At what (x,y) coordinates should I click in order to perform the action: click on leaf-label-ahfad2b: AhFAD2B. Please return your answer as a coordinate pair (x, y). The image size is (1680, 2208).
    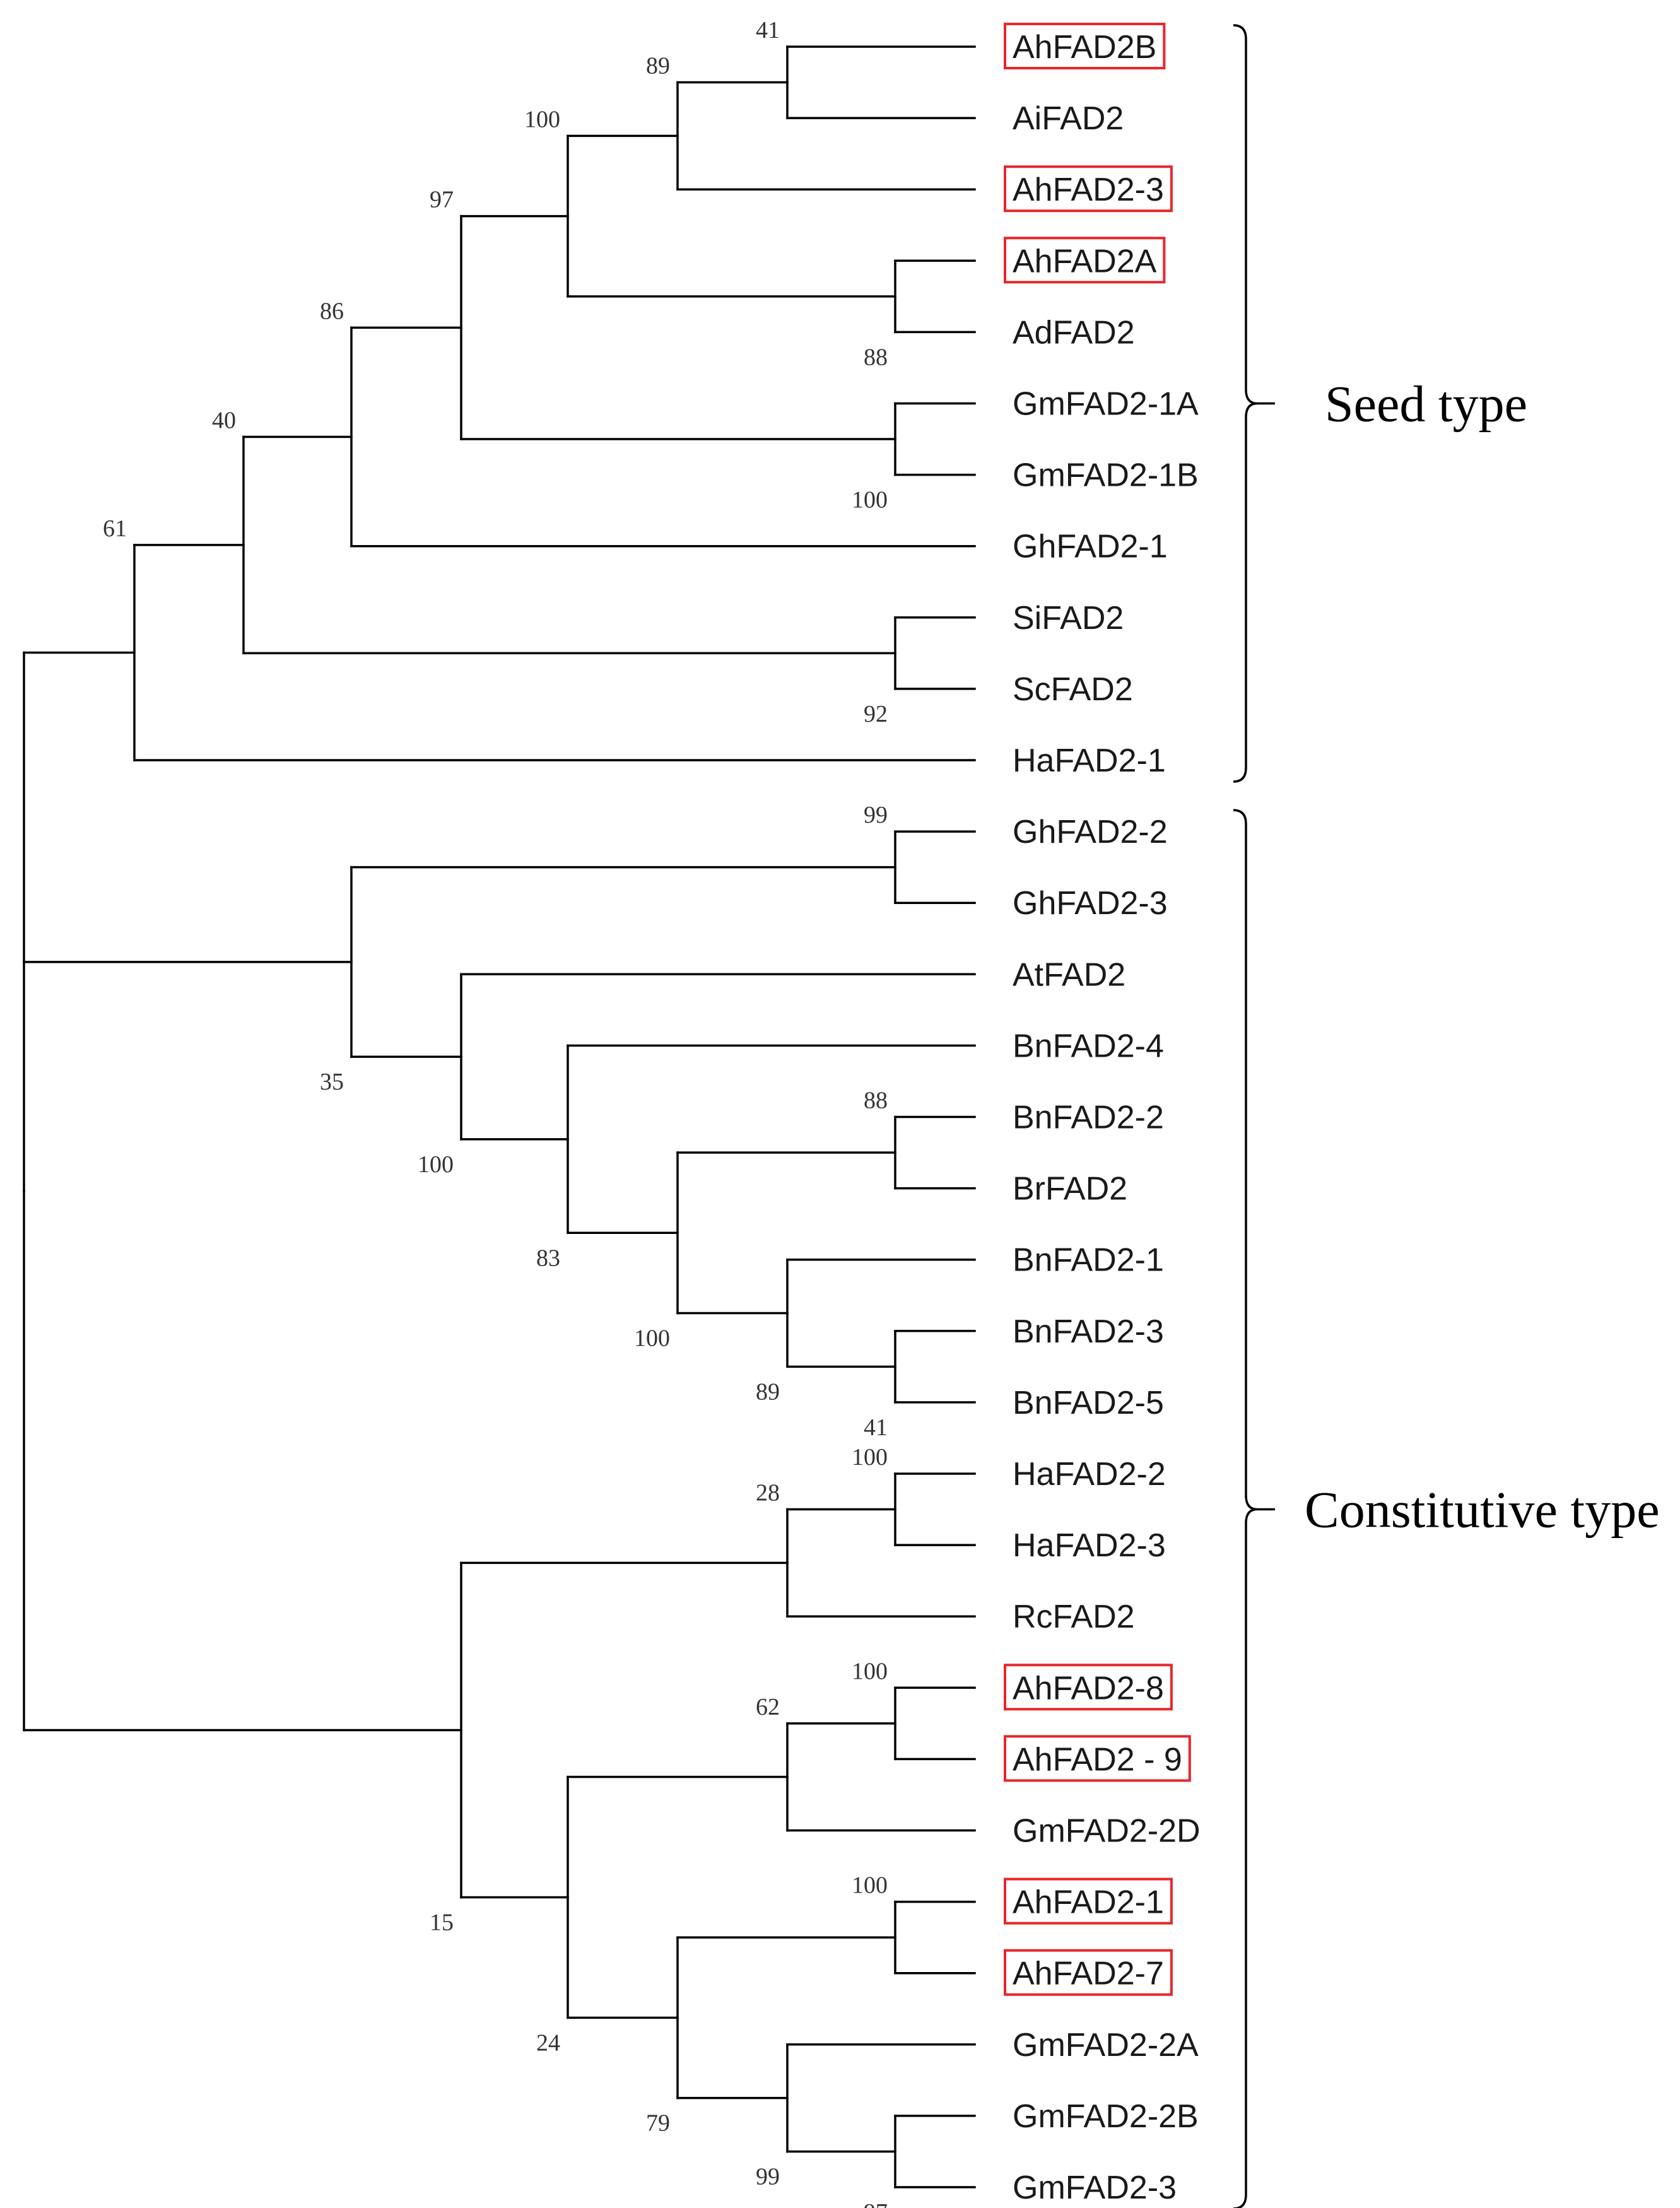
    Looking at the image, I should click on (1084, 47).